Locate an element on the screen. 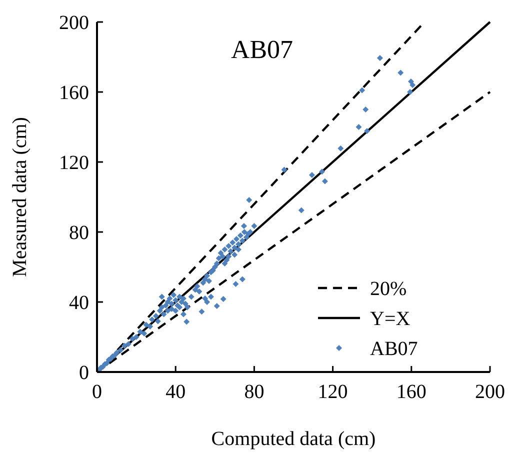 The width and height of the screenshot is (512, 454). y-tick-label: 0 is located at coordinates (84, 373).